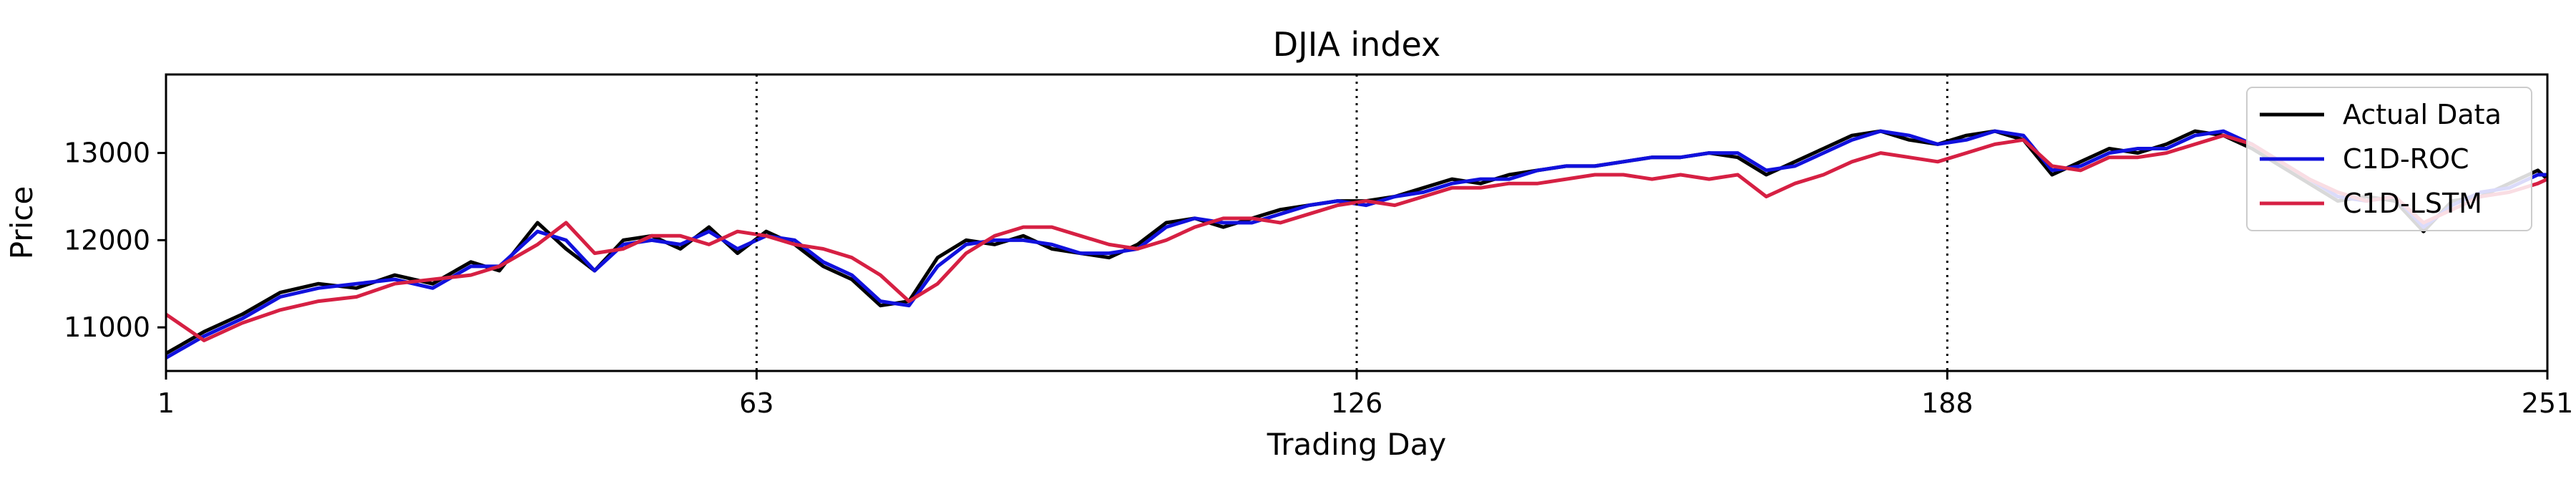 The width and height of the screenshot is (2576, 492). Describe the element at coordinates (2406, 159) in the screenshot. I see `legend-label-1: C1D-ROC` at that location.